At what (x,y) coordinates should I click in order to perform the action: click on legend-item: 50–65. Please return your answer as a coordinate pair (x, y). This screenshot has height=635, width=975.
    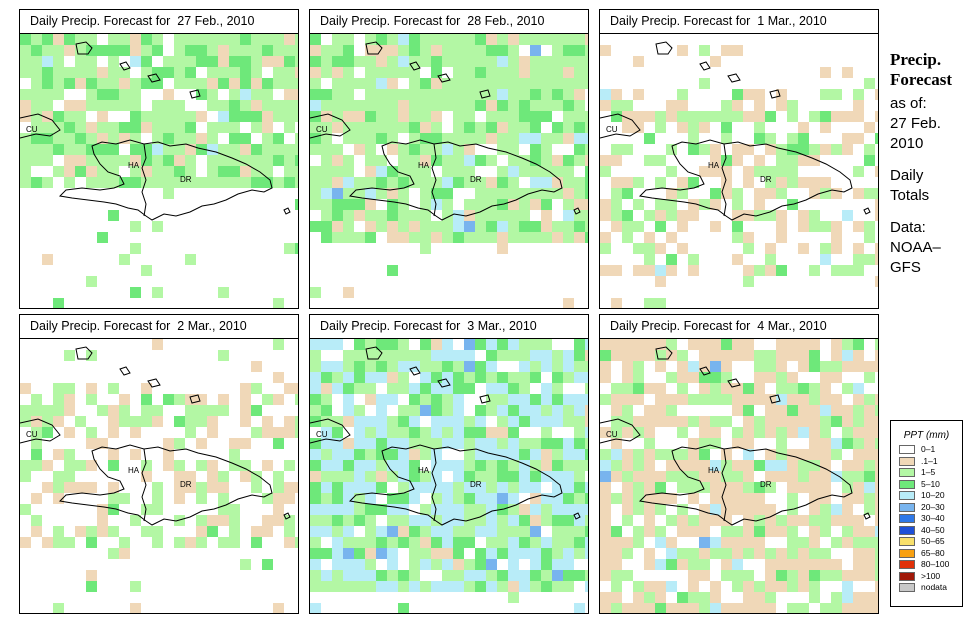
    Looking at the image, I should click on (926, 542).